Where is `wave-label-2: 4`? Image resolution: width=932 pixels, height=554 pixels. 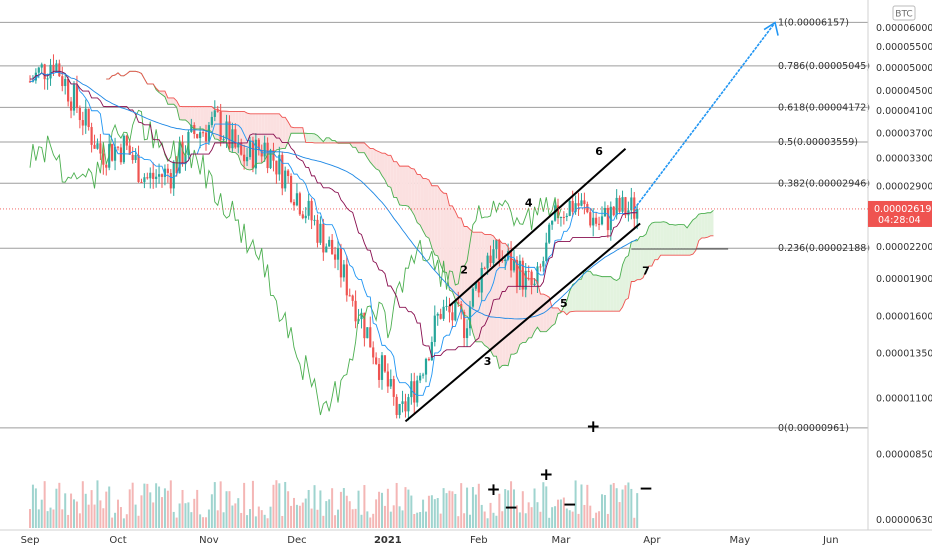
wave-label-2: 4 is located at coordinates (529, 202).